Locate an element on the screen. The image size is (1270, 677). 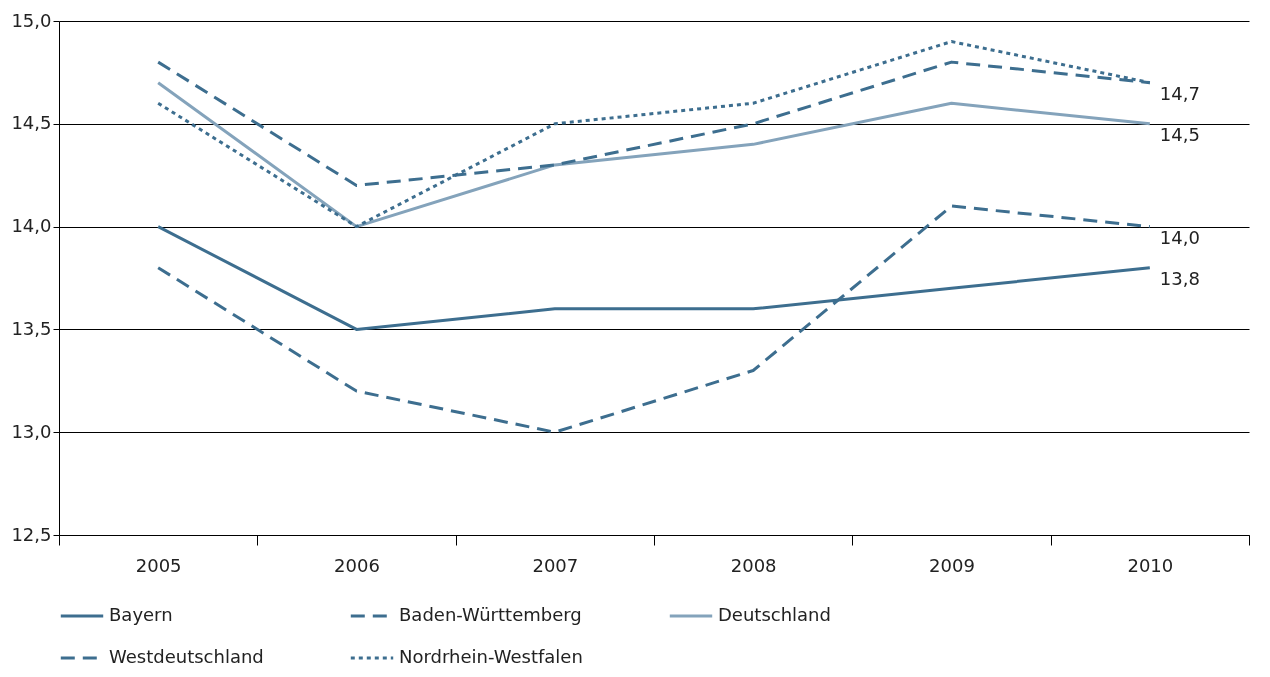
data-label: 14,7 is located at coordinates (1179, 93).